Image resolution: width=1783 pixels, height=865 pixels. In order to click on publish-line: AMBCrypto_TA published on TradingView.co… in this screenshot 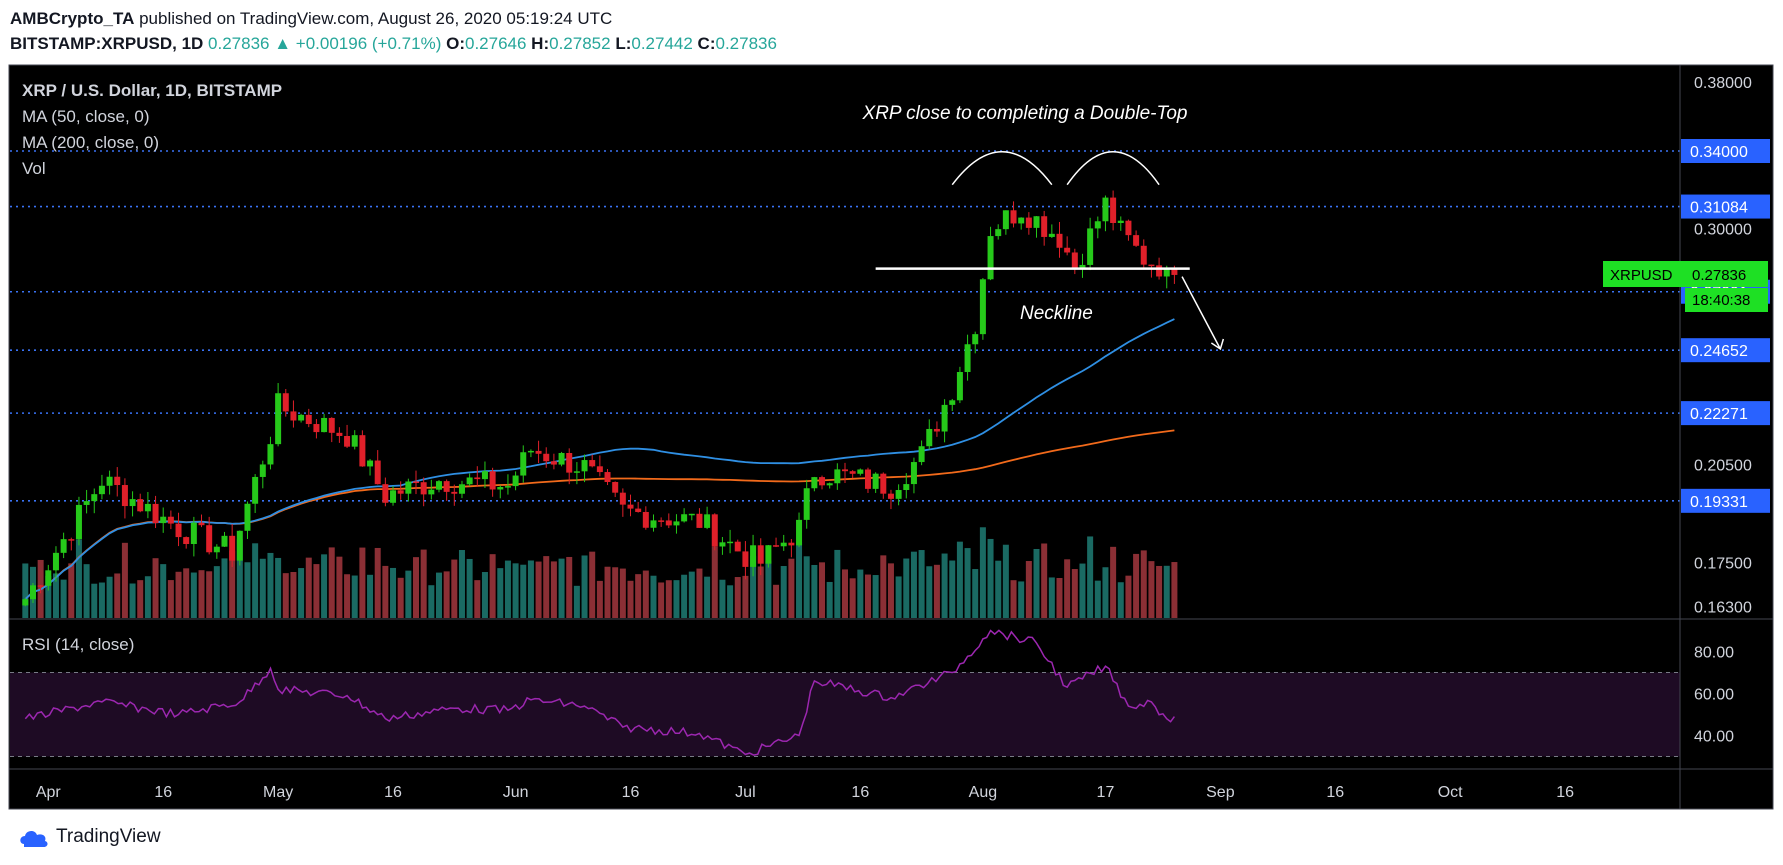, I will do `click(890, 18)`.